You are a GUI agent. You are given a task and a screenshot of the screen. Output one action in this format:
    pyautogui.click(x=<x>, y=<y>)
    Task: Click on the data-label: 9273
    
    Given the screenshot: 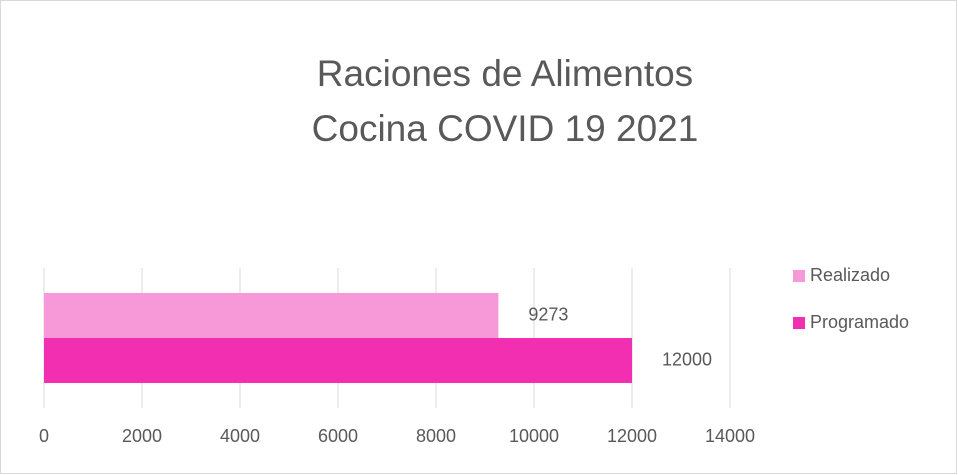 What is the action you would take?
    pyautogui.click(x=548, y=314)
    